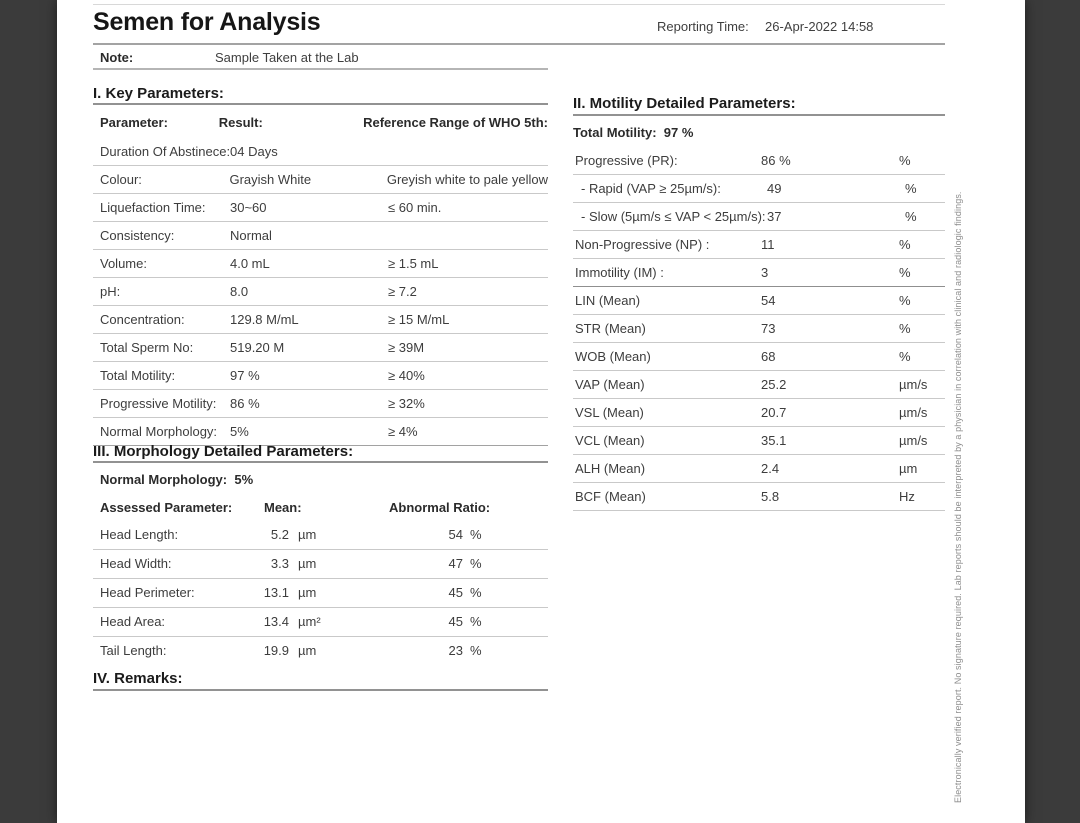 The image size is (1080, 823). I want to click on motility-label: - Slow (5µm/s ≤ VAP < 25µm/s):, so click(673, 216).